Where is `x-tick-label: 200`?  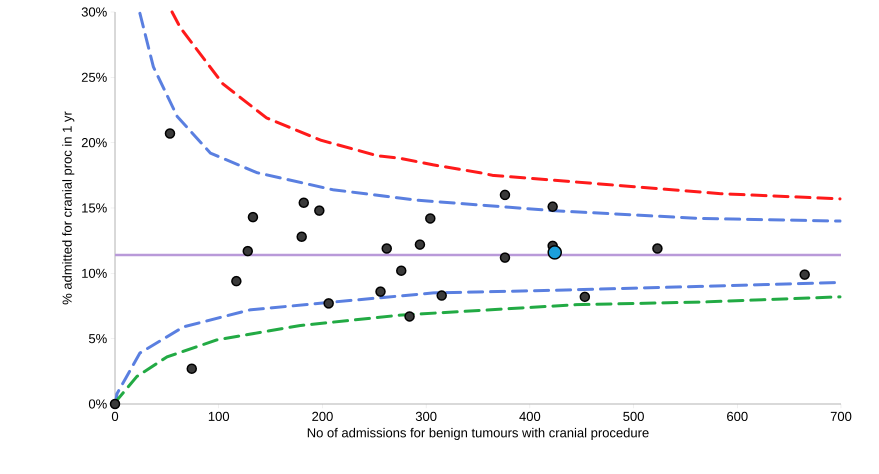
x-tick-label: 200 is located at coordinates (322, 416).